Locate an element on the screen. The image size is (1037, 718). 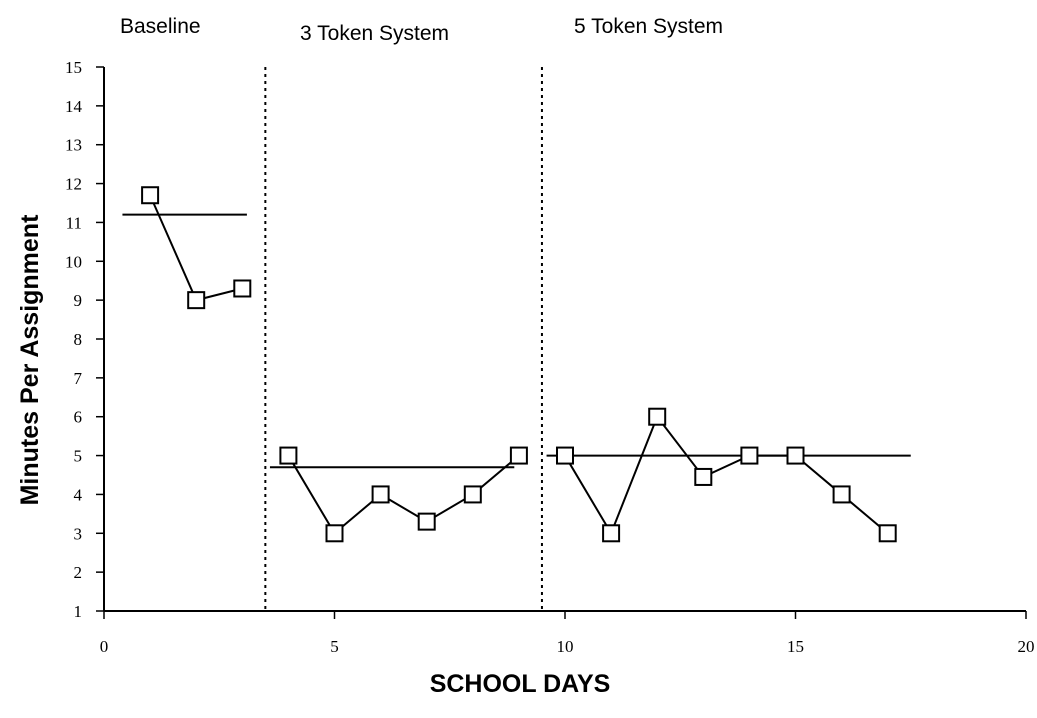
y-tick-label: 11 is located at coordinates (74, 222).